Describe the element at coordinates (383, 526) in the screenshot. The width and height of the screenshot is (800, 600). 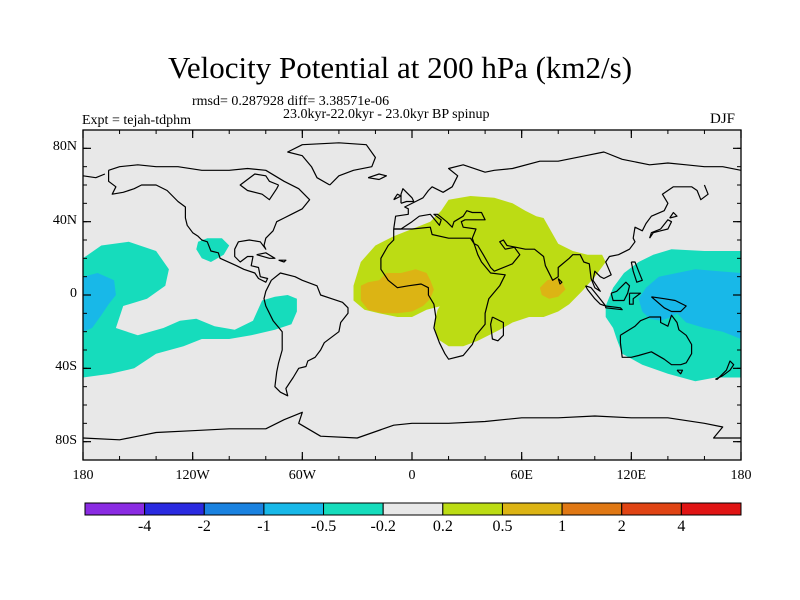
I see `colorbar-label: -0.2` at that location.